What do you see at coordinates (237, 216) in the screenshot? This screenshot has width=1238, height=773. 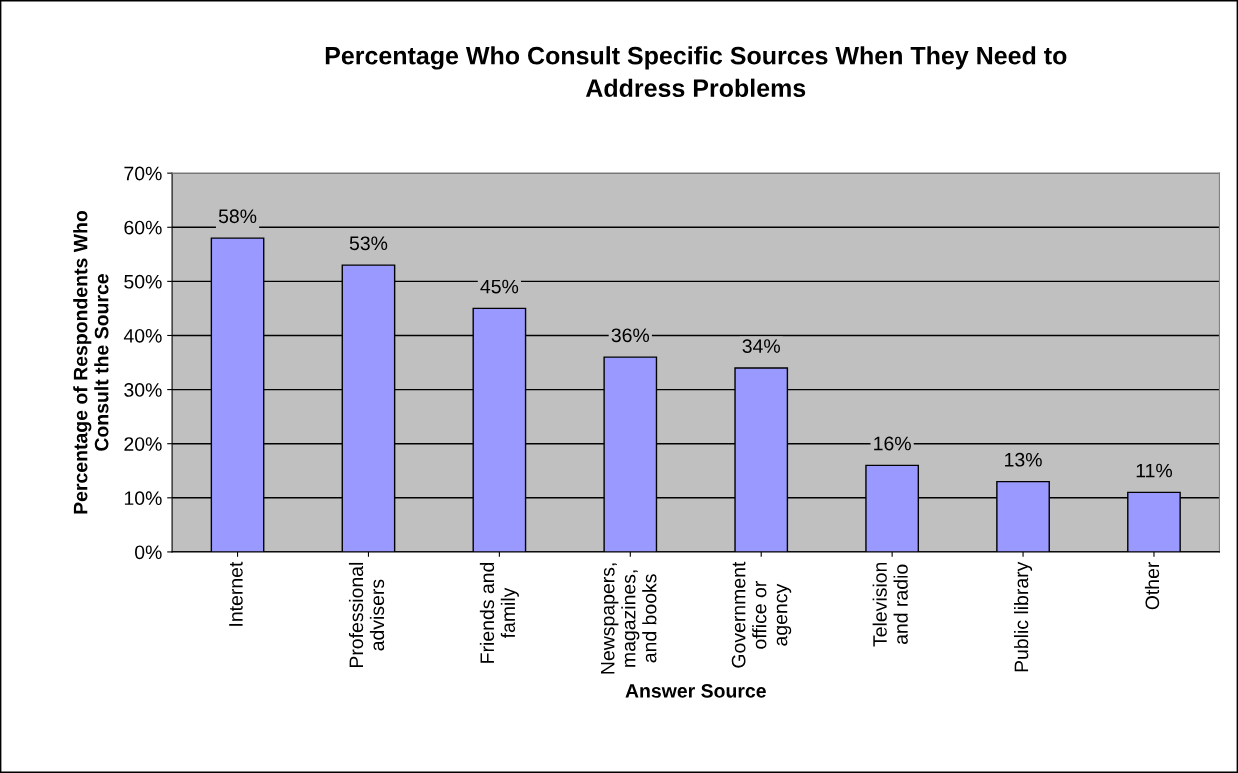 I see `data-label: 58%` at bounding box center [237, 216].